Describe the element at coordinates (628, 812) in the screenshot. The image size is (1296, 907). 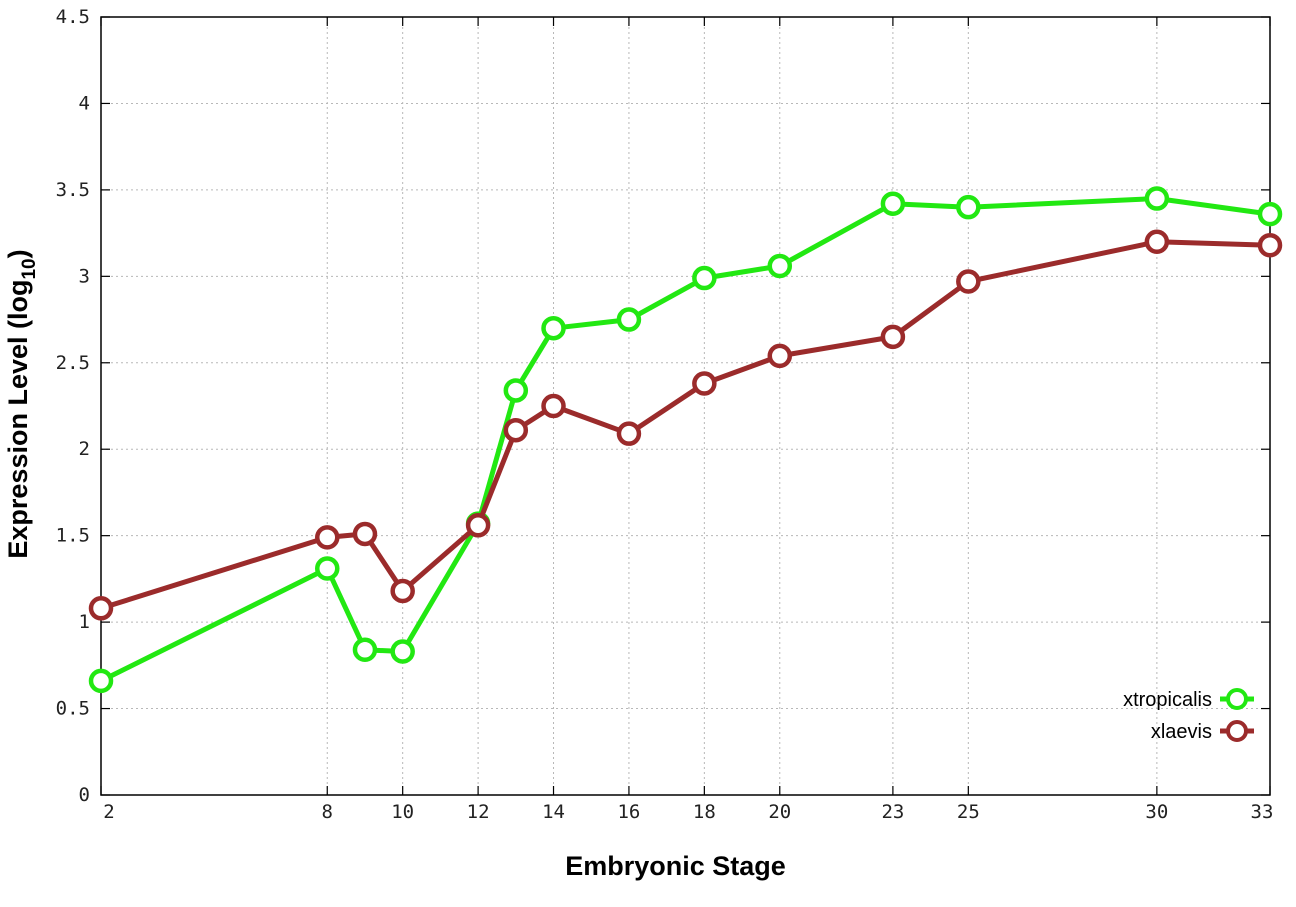
I see `x-tick-label: 16` at that location.